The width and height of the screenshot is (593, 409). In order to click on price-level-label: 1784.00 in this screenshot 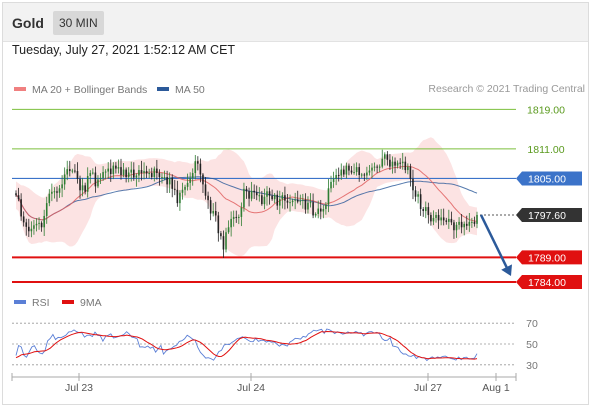, I will do `click(547, 283)`.